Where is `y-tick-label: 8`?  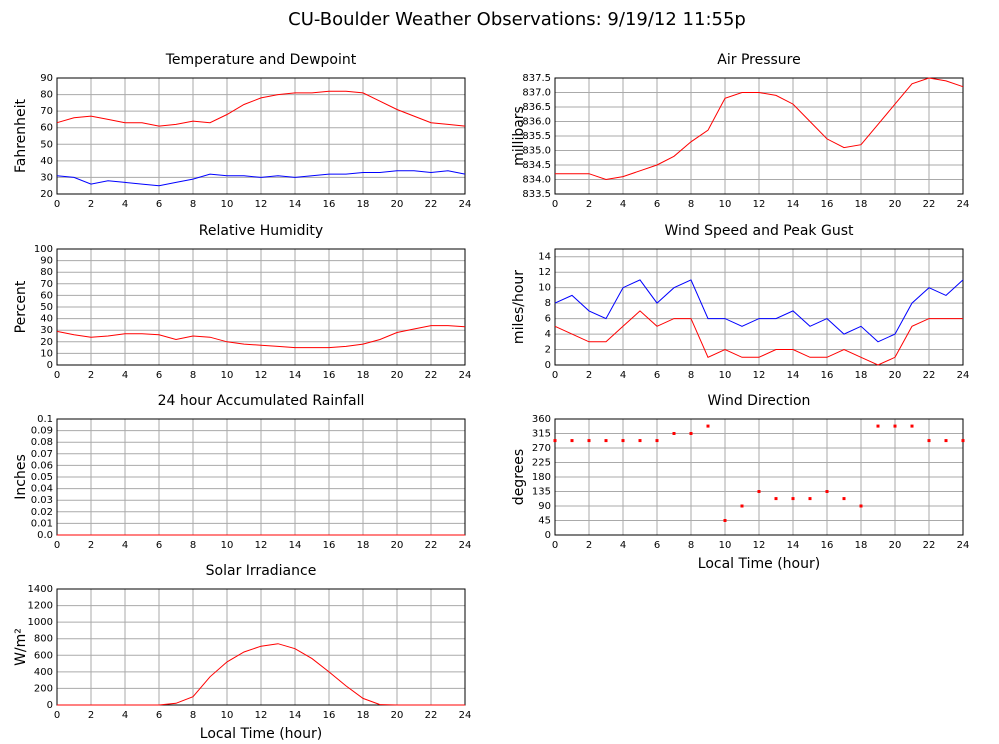
y-tick-label: 8 is located at coordinates (548, 303).